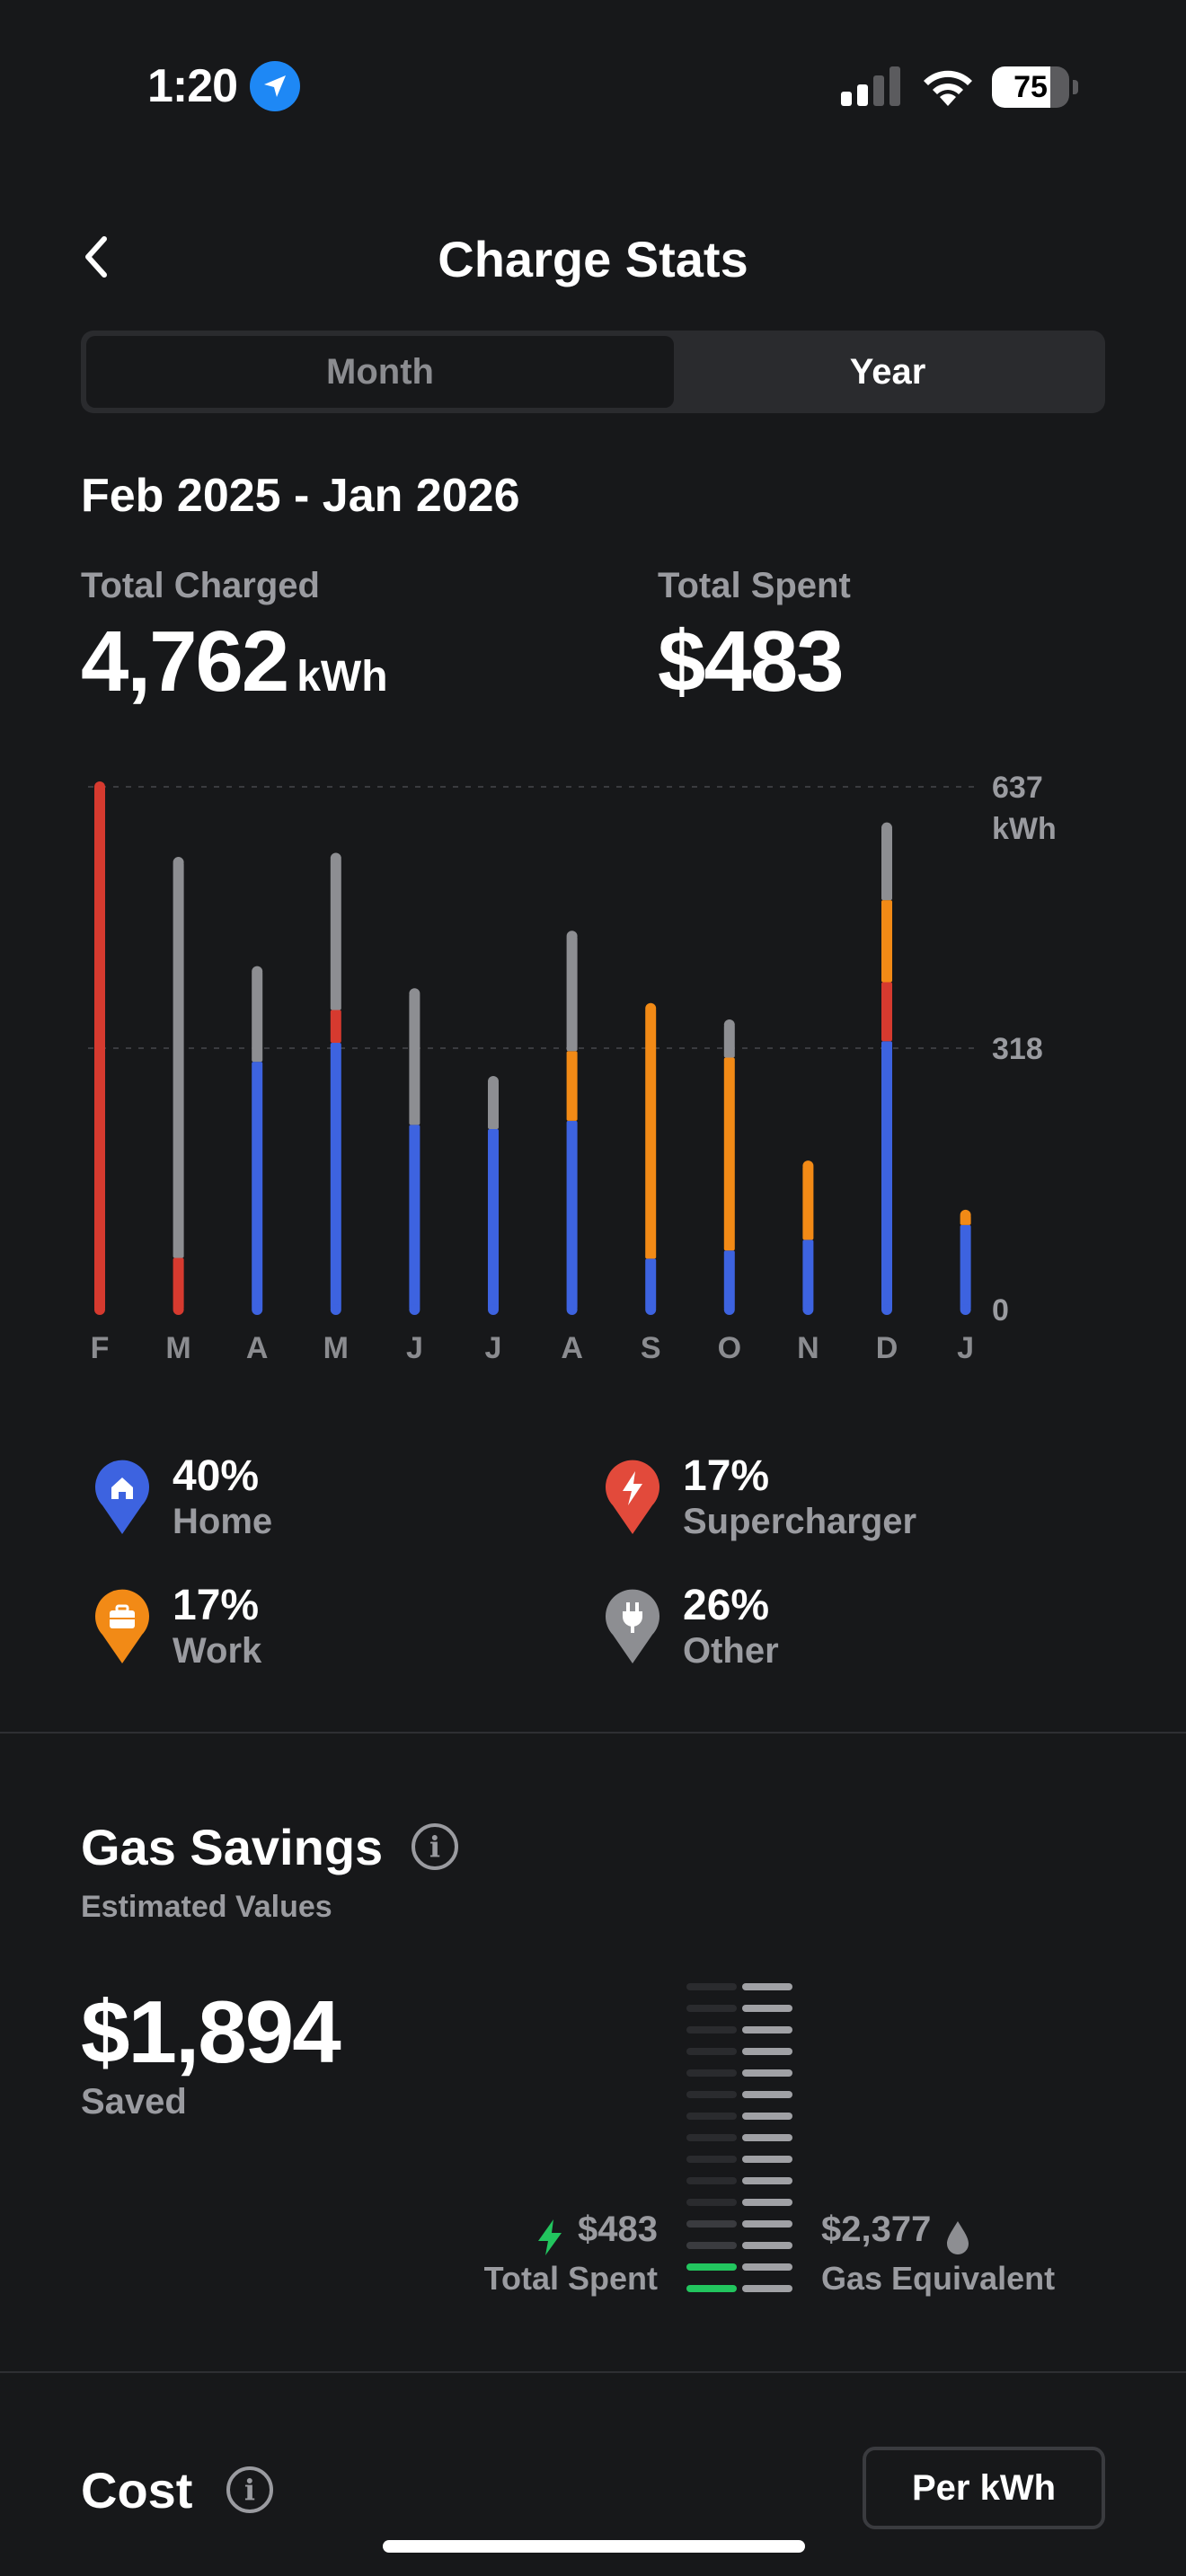 This screenshot has height=2576, width=1186. I want to click on x-tick-label: S, so click(651, 1348).